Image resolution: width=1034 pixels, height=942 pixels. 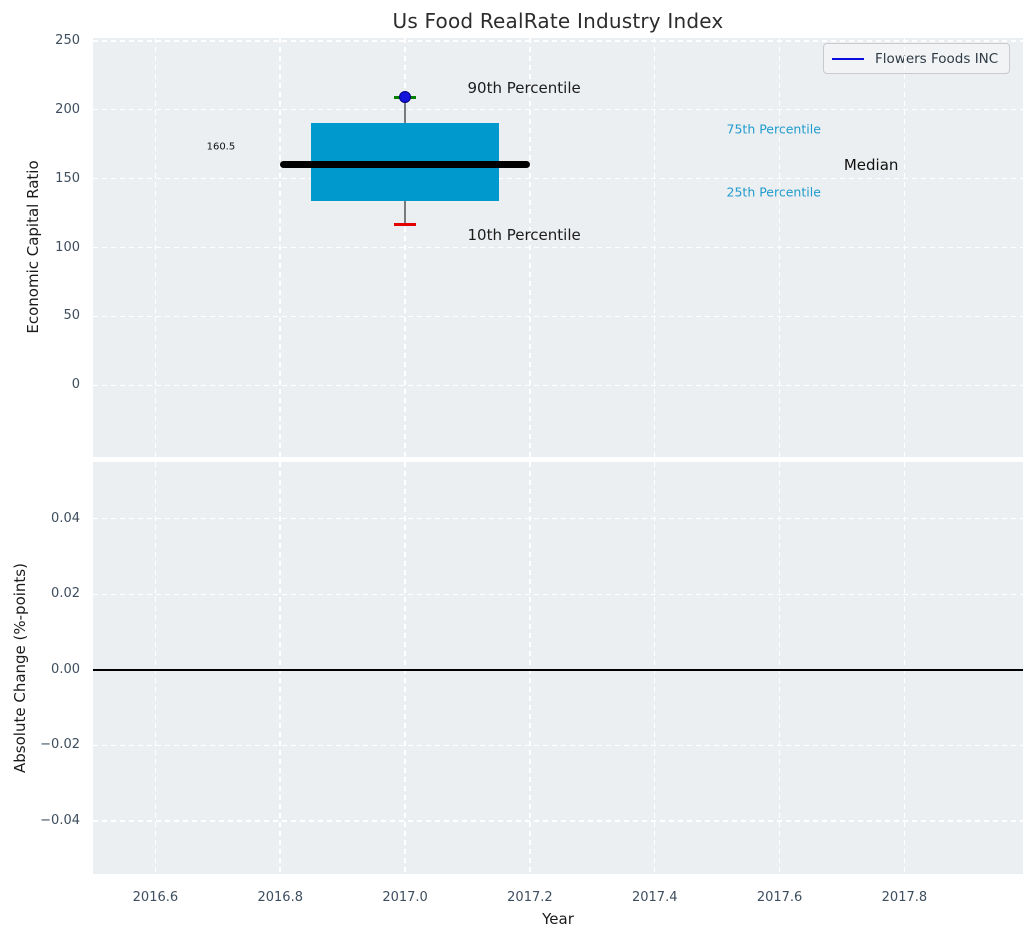 I want to click on median-value-label: 160.5, so click(x=221, y=147).